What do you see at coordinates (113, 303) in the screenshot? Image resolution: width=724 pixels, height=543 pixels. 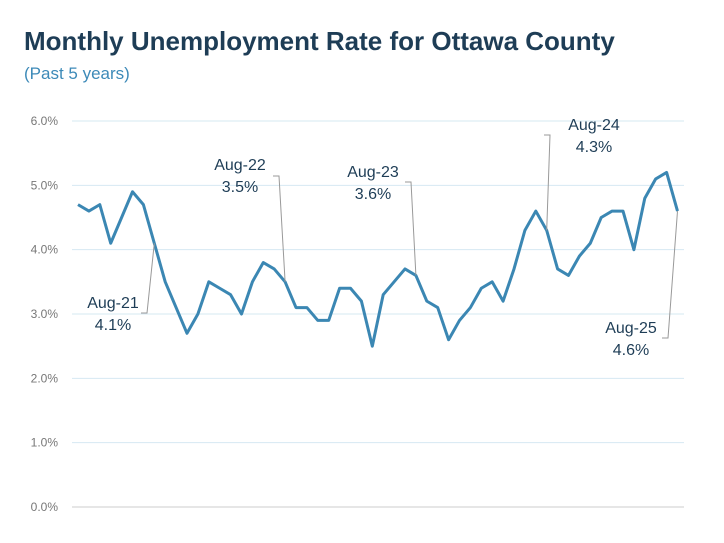 I see `annotation-label: Aug-21` at bounding box center [113, 303].